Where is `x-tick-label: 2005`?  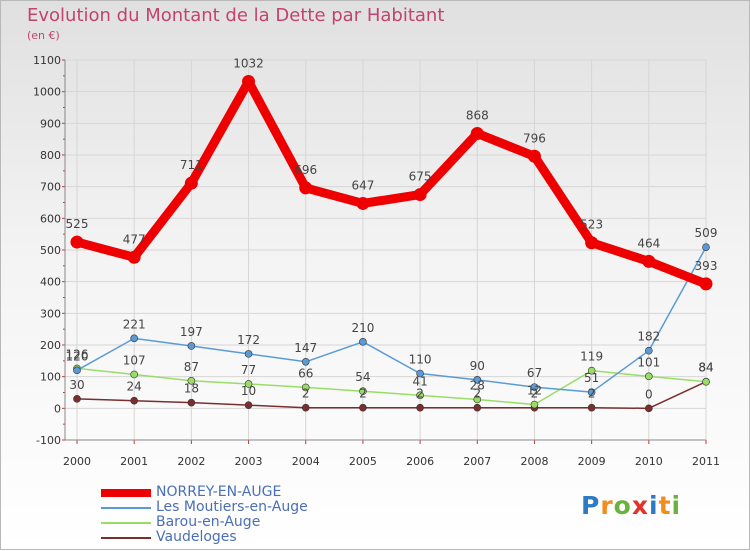
x-tick-label: 2005 is located at coordinates (363, 461).